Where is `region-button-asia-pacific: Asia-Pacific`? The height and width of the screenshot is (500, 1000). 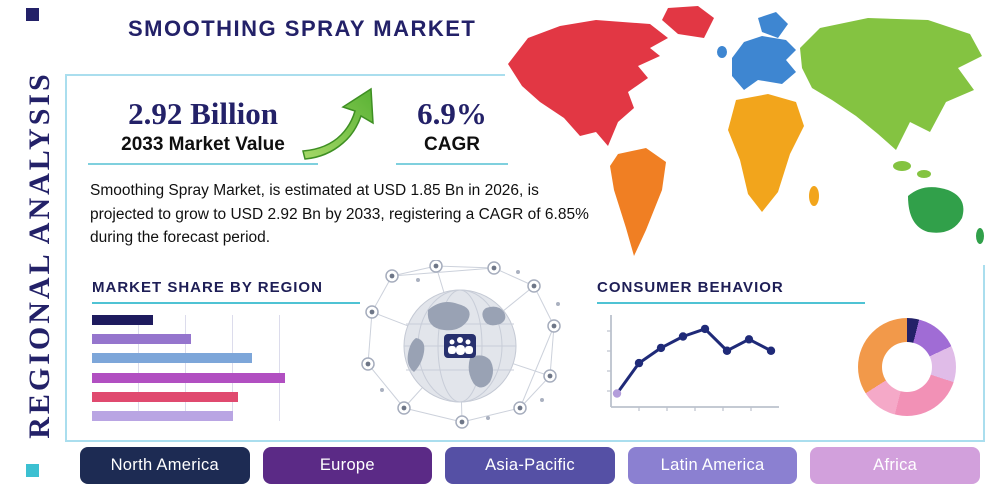
region-button-asia-pacific: Asia-Pacific is located at coordinates (530, 465).